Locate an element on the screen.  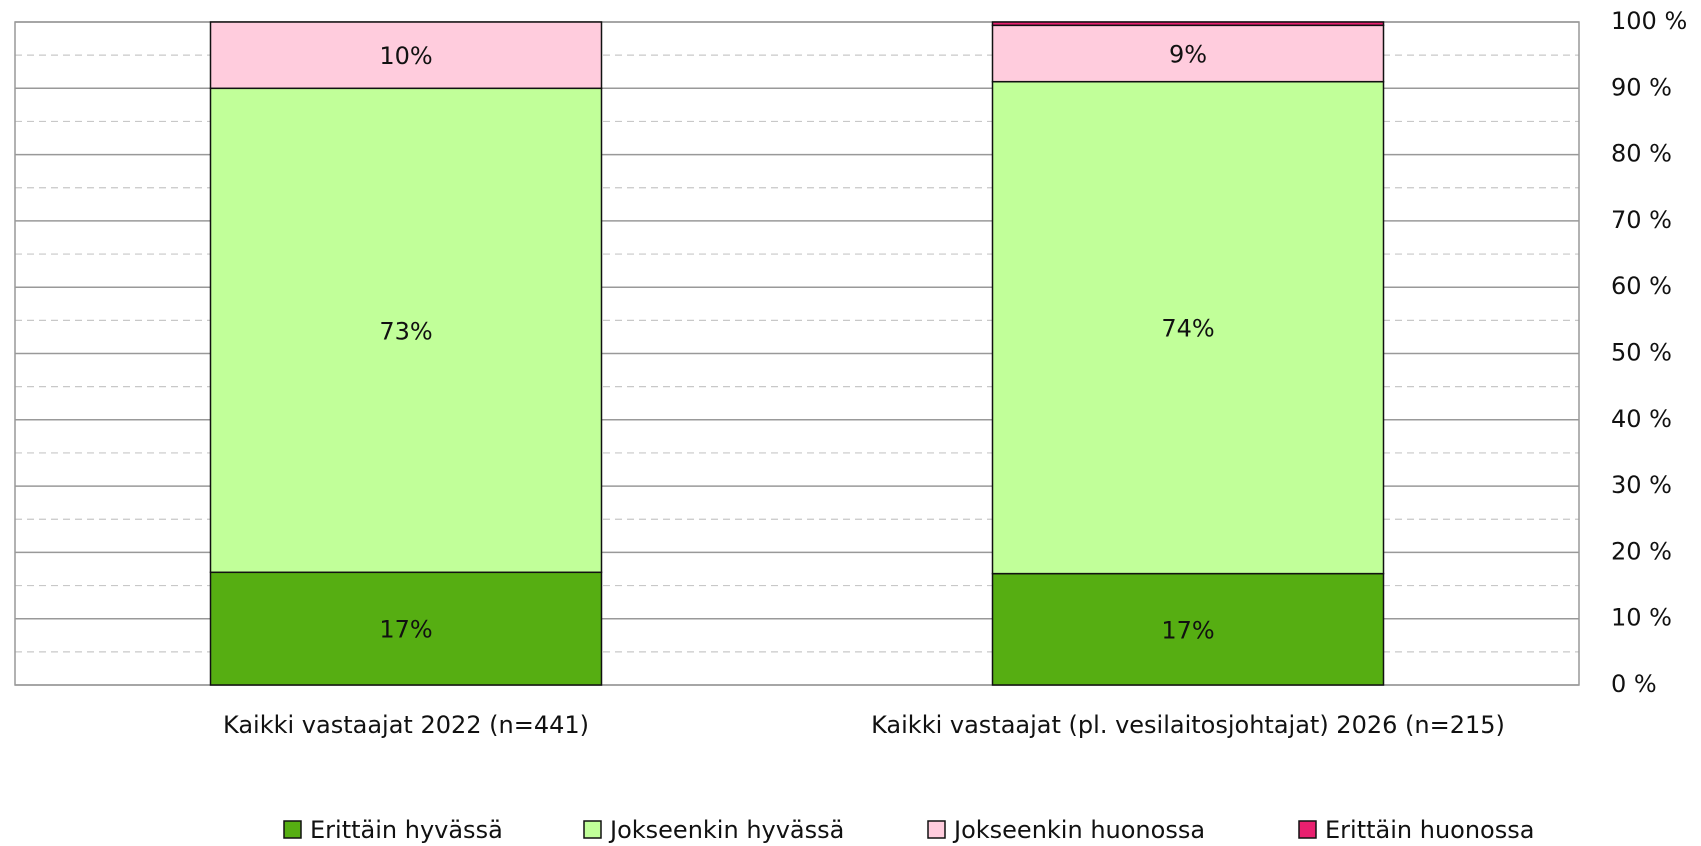
data-label: 73% is located at coordinates (405, 331).